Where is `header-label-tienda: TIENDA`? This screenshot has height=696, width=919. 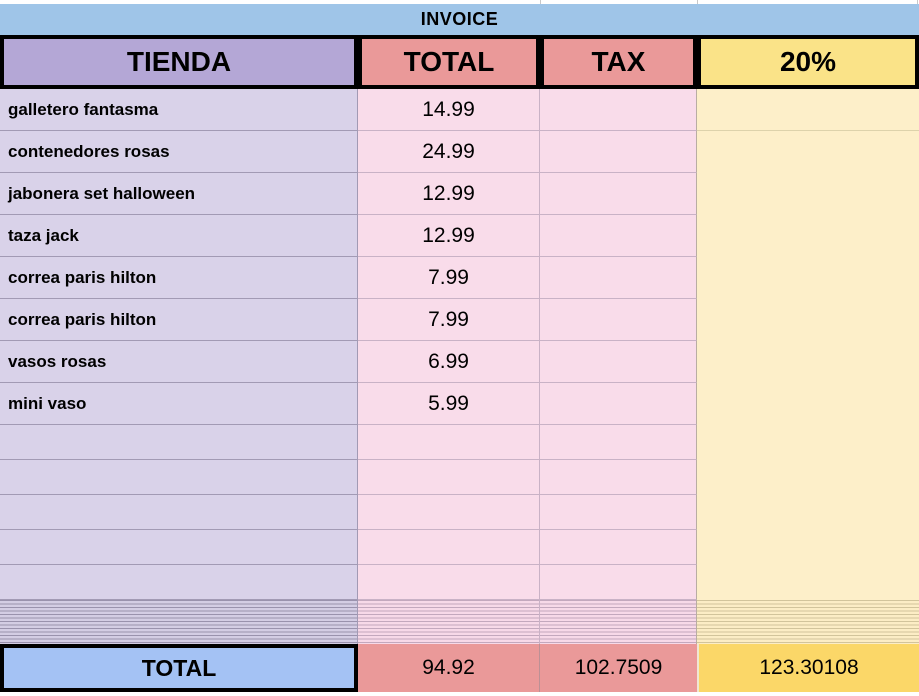 header-label-tienda: TIENDA is located at coordinates (179, 61).